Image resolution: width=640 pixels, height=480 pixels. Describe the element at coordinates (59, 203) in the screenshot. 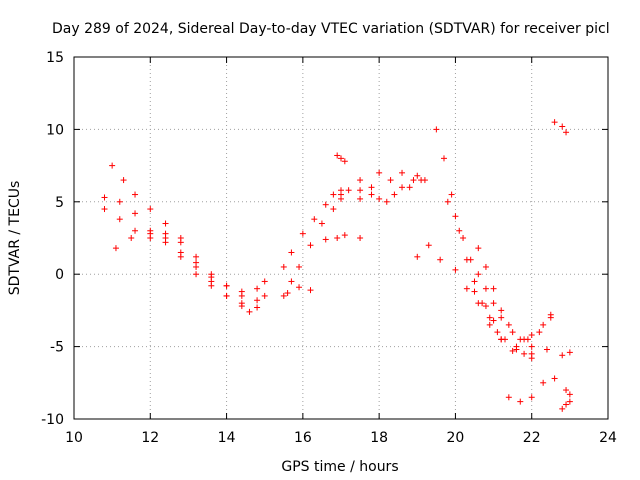

I see `y-tick-label: 5` at that location.